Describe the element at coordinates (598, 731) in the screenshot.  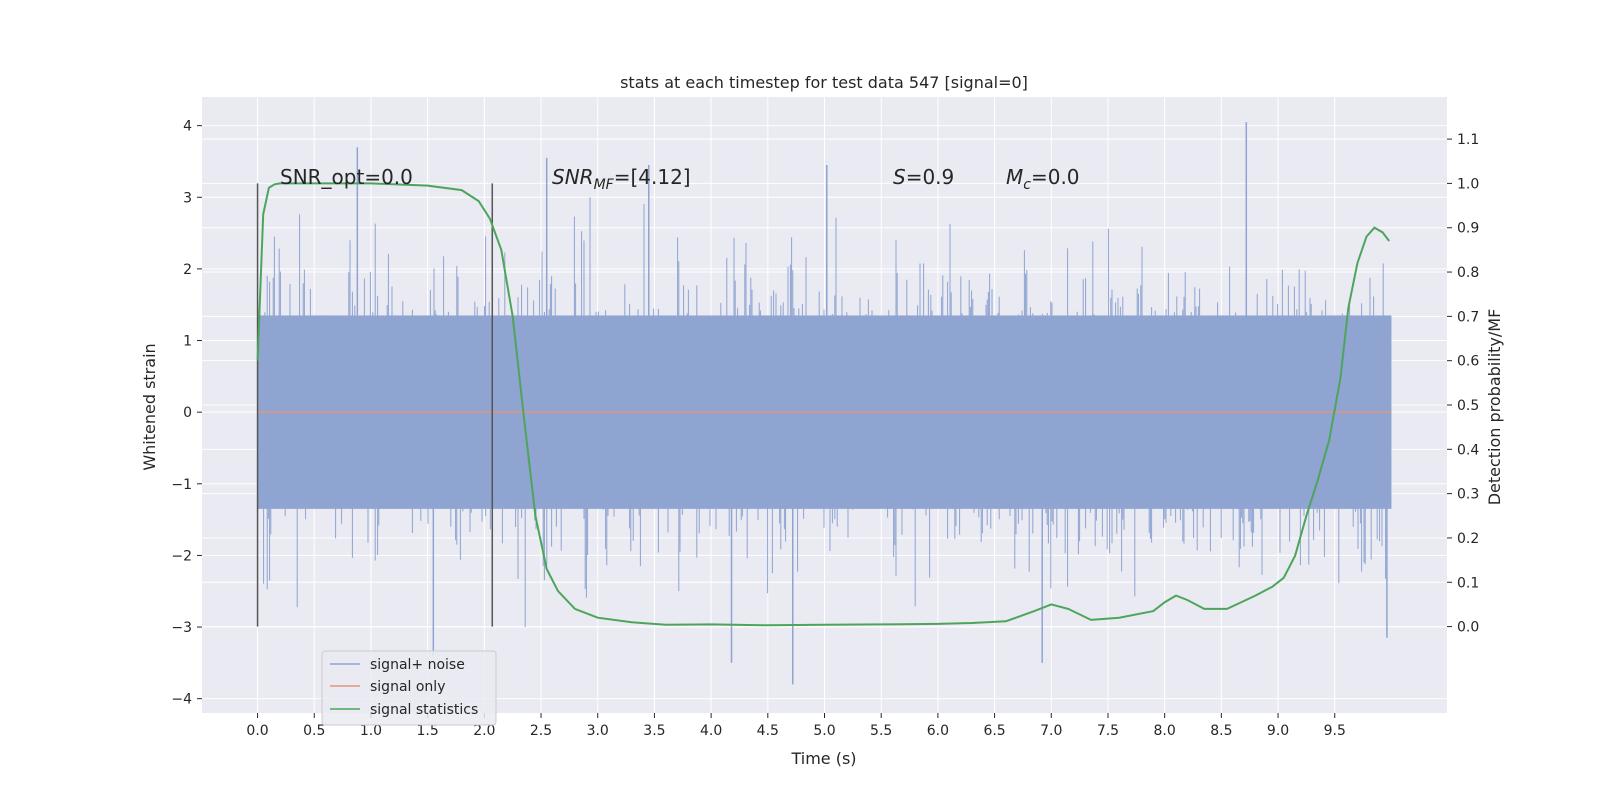
I see `x-tick-label: 3.0` at that location.